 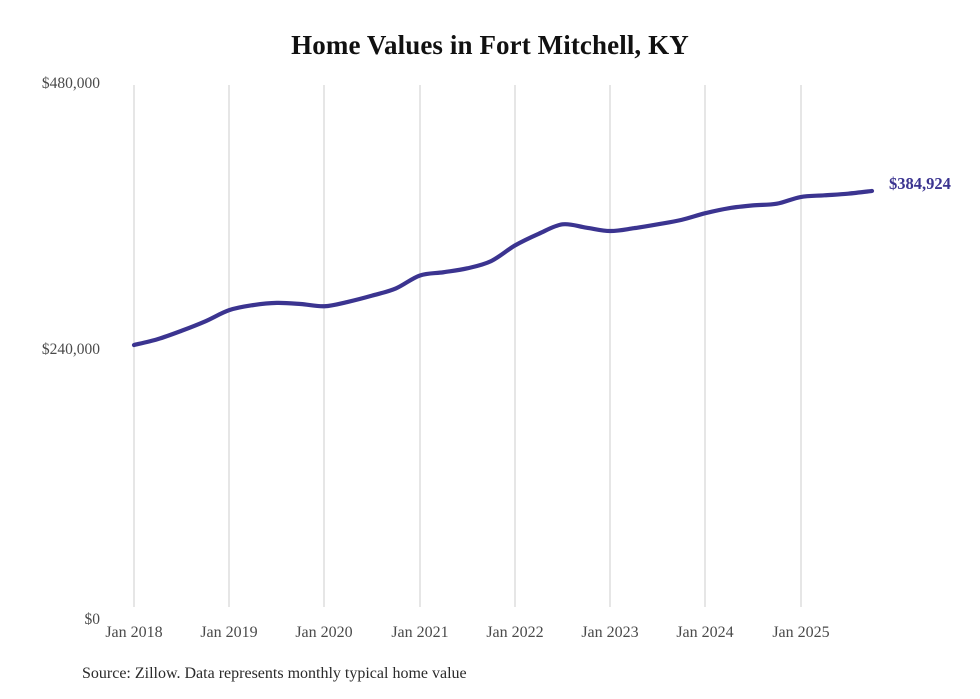 What do you see at coordinates (920, 183) in the screenshot?
I see `series-end-value-label: $384,924` at bounding box center [920, 183].